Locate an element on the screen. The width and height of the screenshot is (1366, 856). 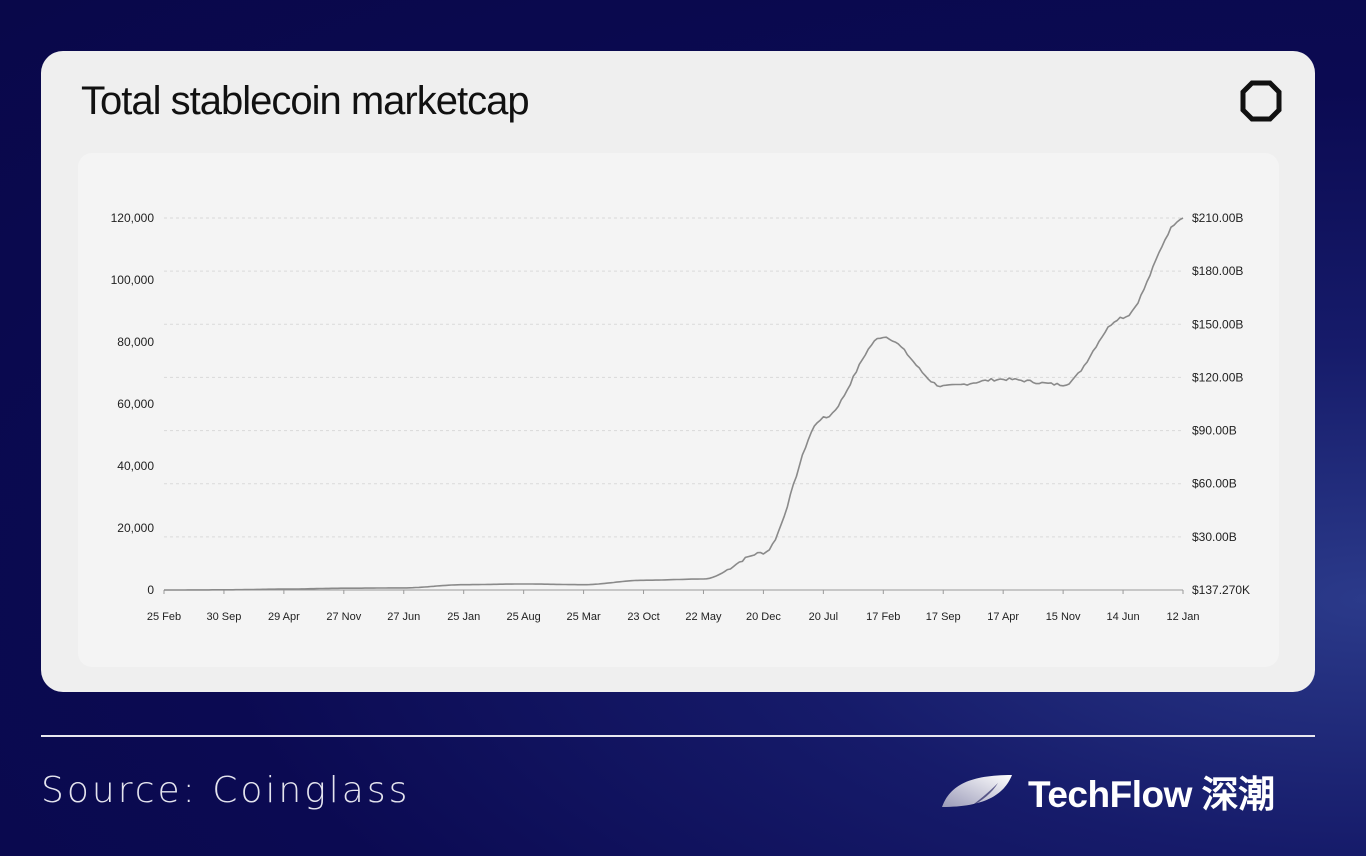
source-credit: Source: Coinglass is located at coordinates (226, 790).